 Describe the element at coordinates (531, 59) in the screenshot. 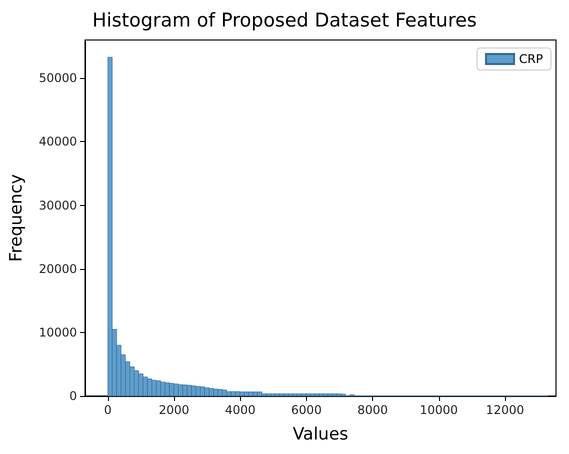

I see `legend-label: CRP` at that location.